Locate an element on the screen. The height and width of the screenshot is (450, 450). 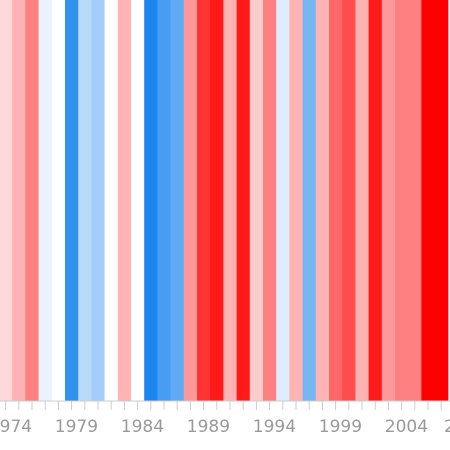
stripe-1992 is located at coordinates (256, 200).